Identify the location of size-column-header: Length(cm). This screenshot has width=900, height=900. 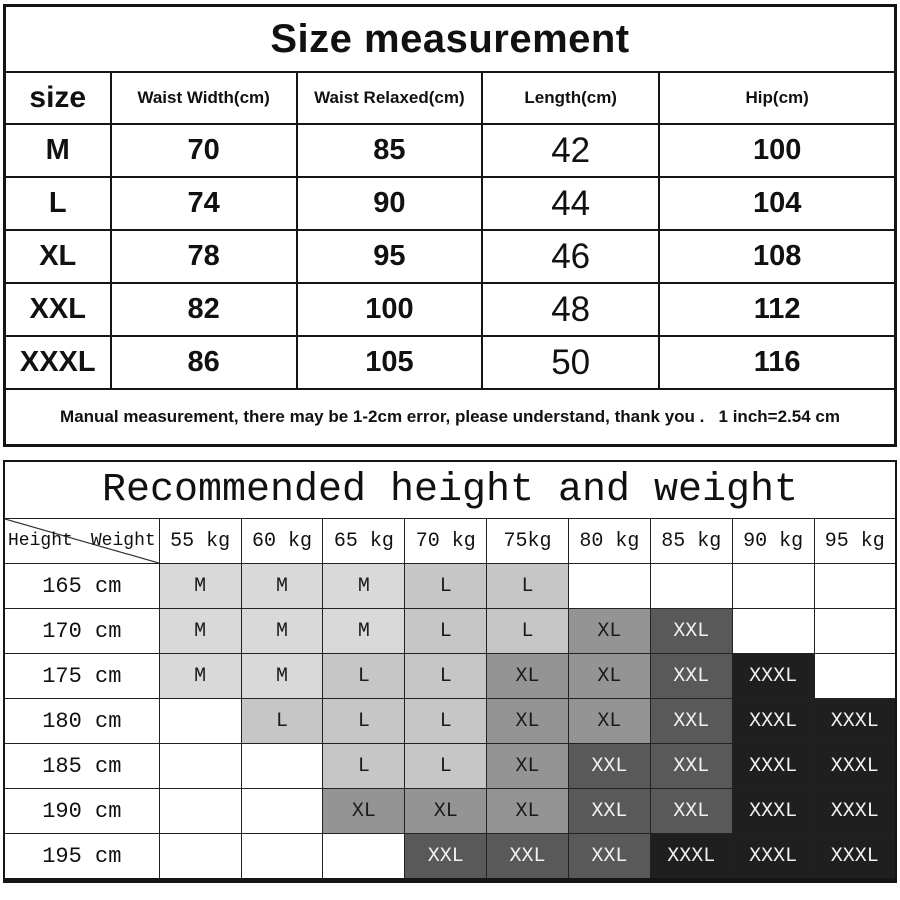
(571, 98).